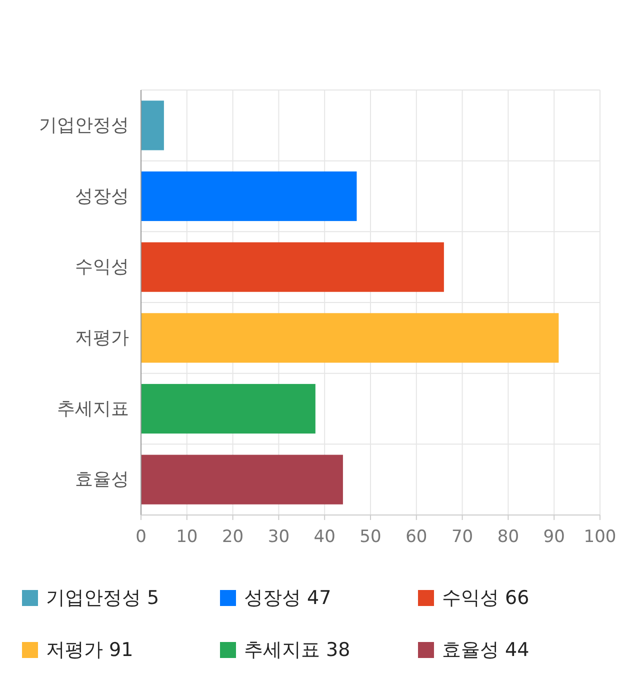 The height and width of the screenshot is (700, 640). What do you see at coordinates (141, 537) in the screenshot?
I see `x-tick-label: 0` at bounding box center [141, 537].